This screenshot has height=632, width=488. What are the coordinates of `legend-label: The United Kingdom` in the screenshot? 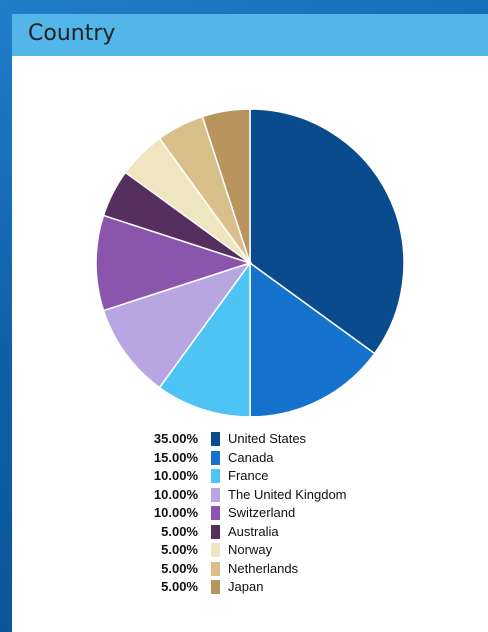 It's located at (287, 494).